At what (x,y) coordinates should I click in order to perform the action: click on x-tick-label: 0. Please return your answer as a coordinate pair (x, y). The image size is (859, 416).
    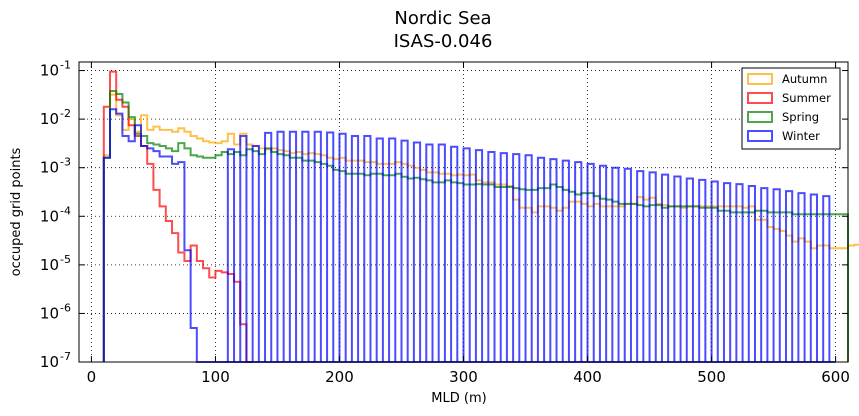
    Looking at the image, I should click on (92, 377).